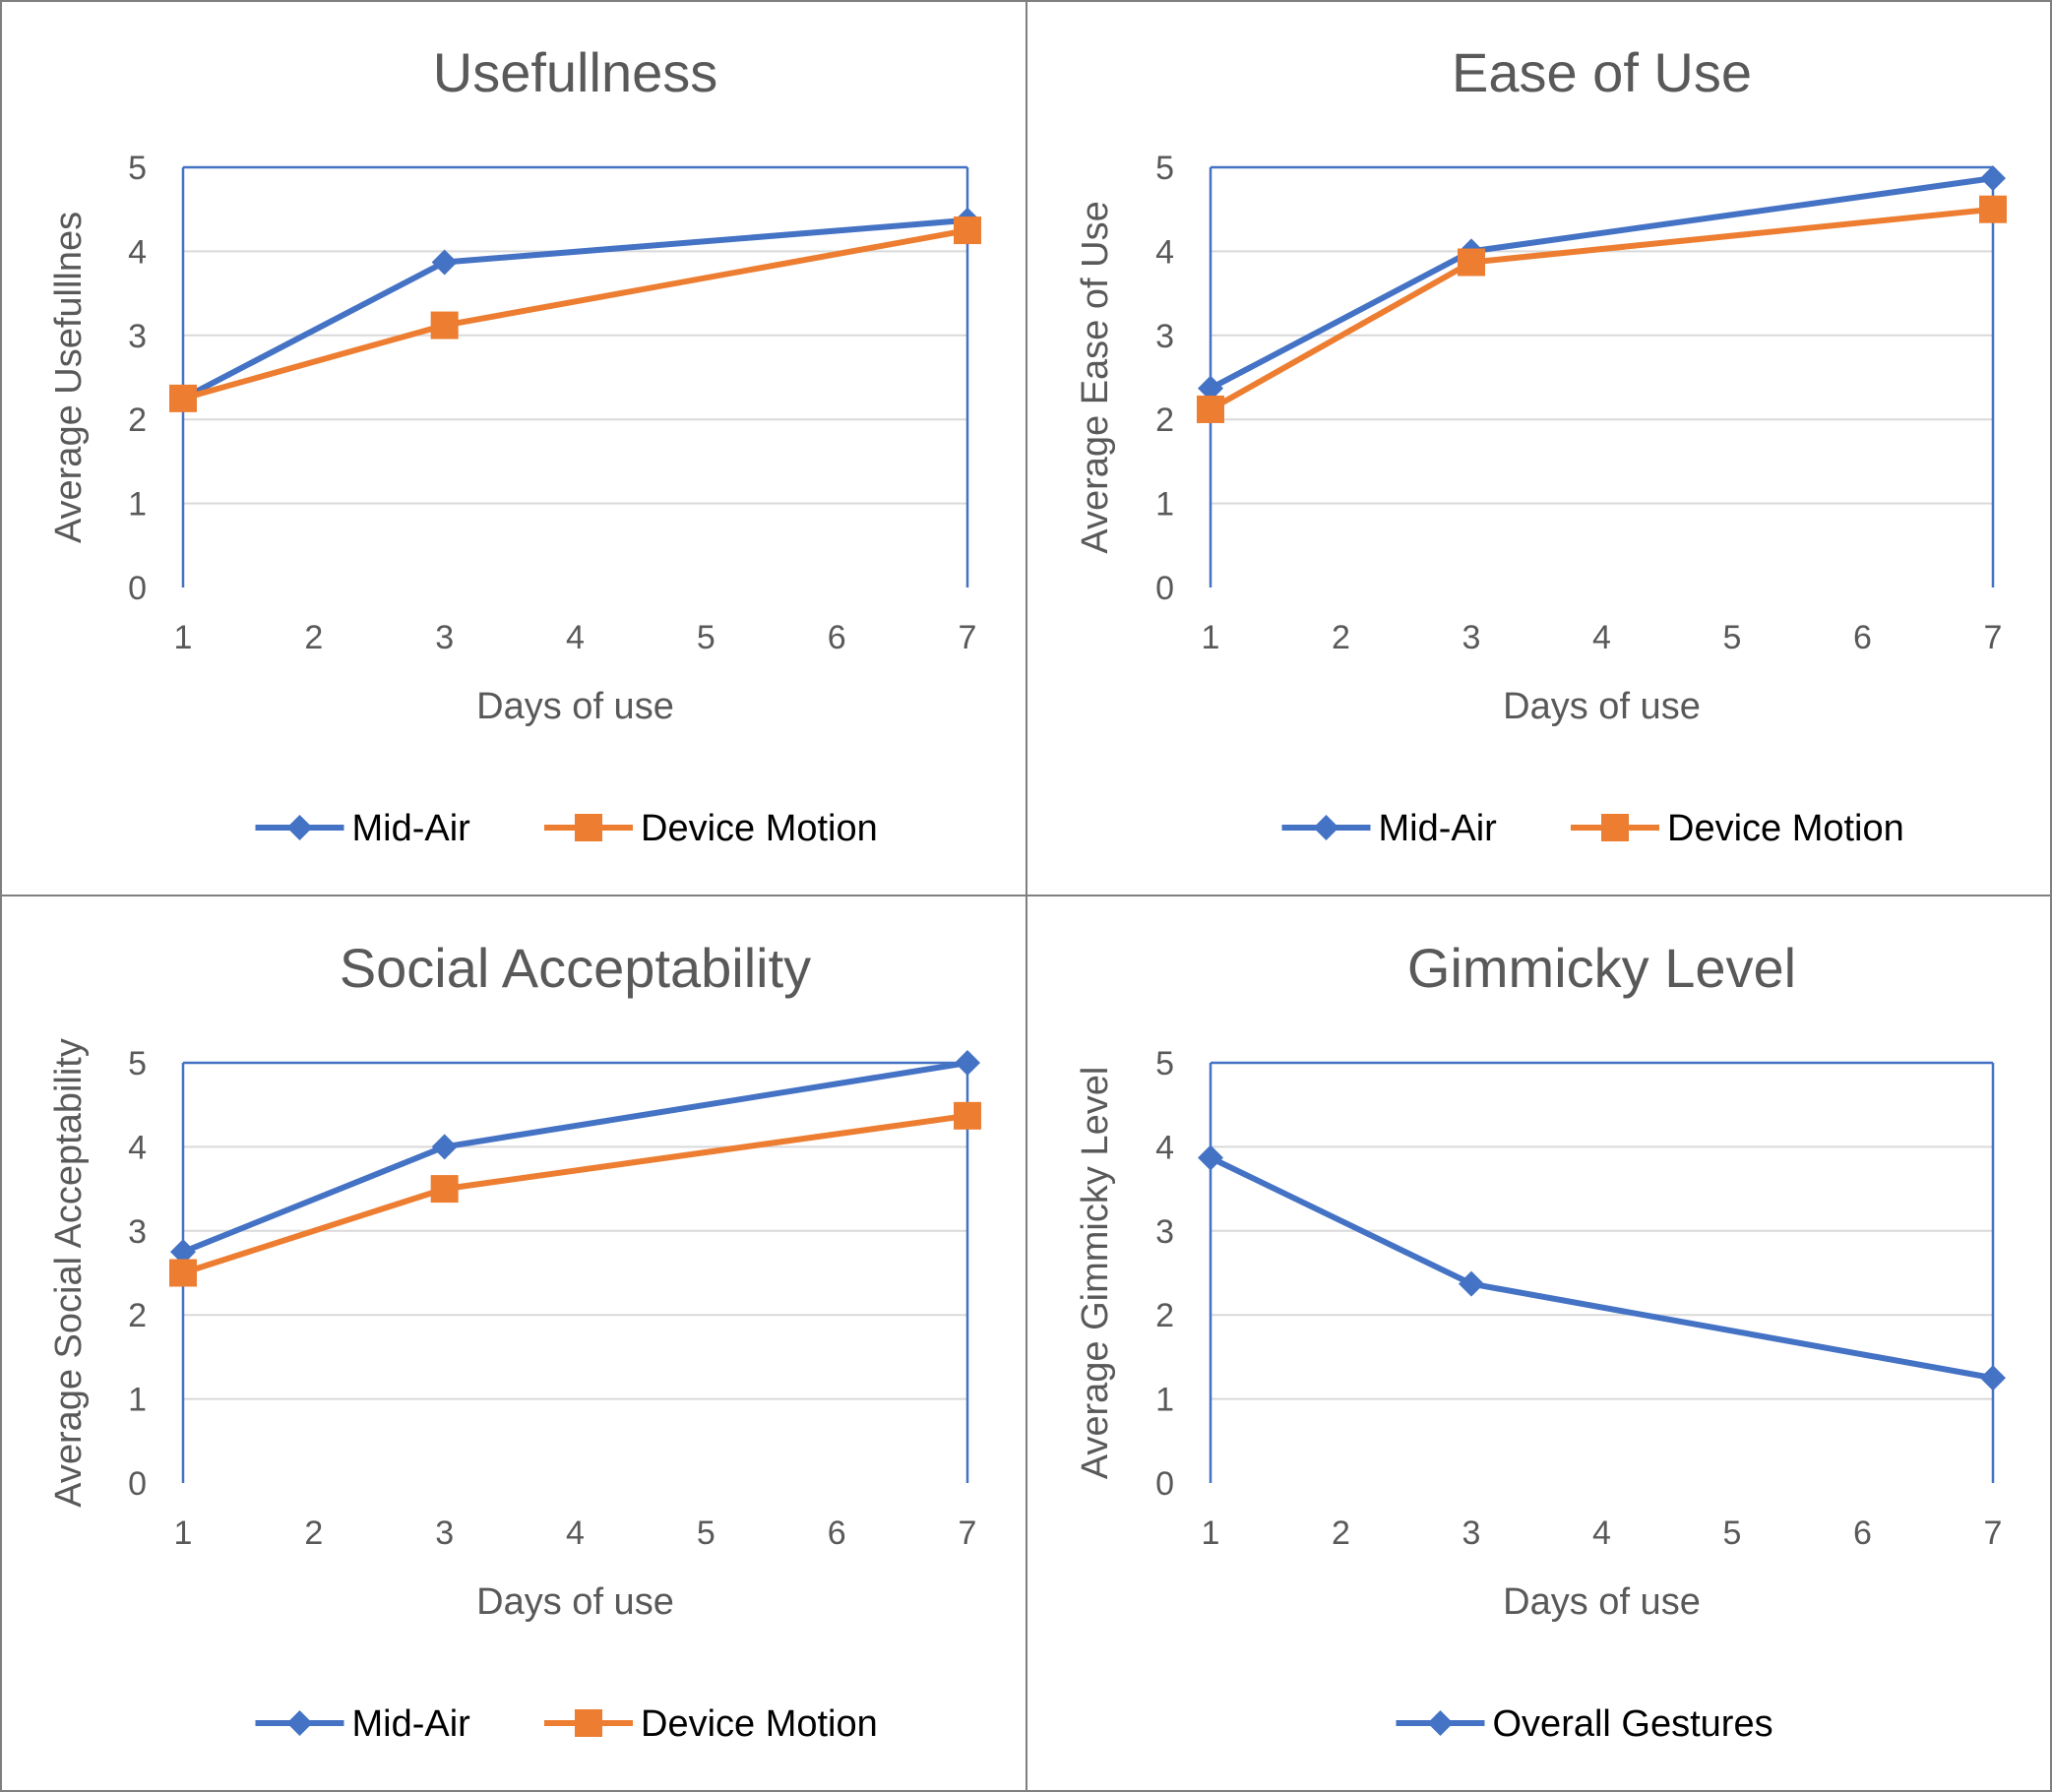 The height and width of the screenshot is (1792, 2052). I want to click on y-axis-title: Average Usefulllnes, so click(69, 378).